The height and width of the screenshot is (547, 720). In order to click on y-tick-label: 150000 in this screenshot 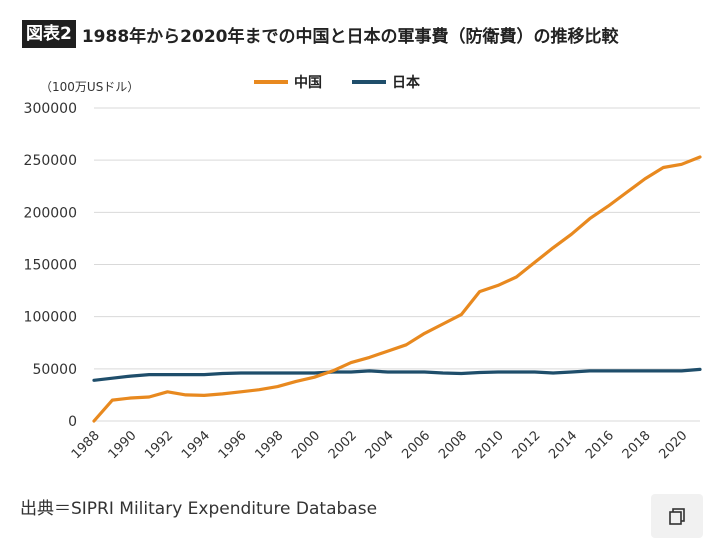, I will do `click(50, 266)`.